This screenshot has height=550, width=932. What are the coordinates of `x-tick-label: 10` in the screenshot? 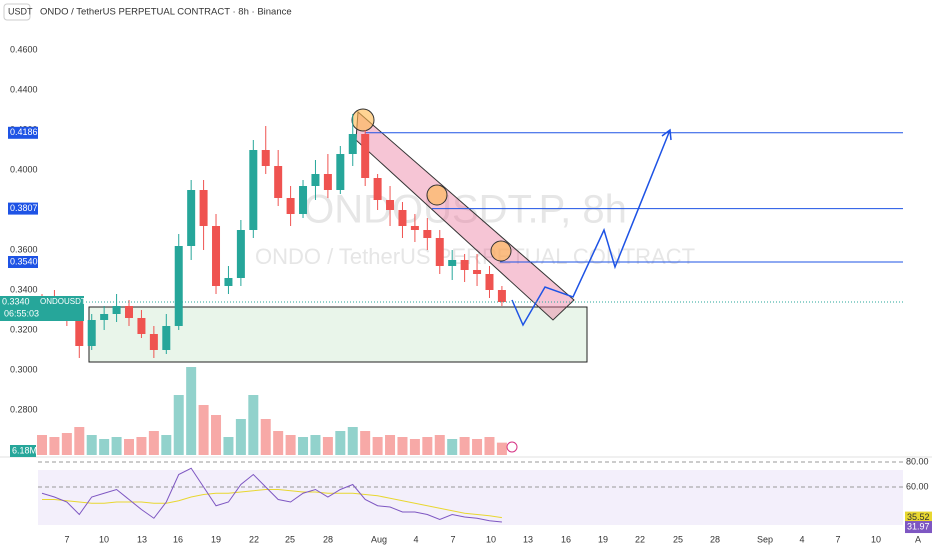 It's located at (491, 539).